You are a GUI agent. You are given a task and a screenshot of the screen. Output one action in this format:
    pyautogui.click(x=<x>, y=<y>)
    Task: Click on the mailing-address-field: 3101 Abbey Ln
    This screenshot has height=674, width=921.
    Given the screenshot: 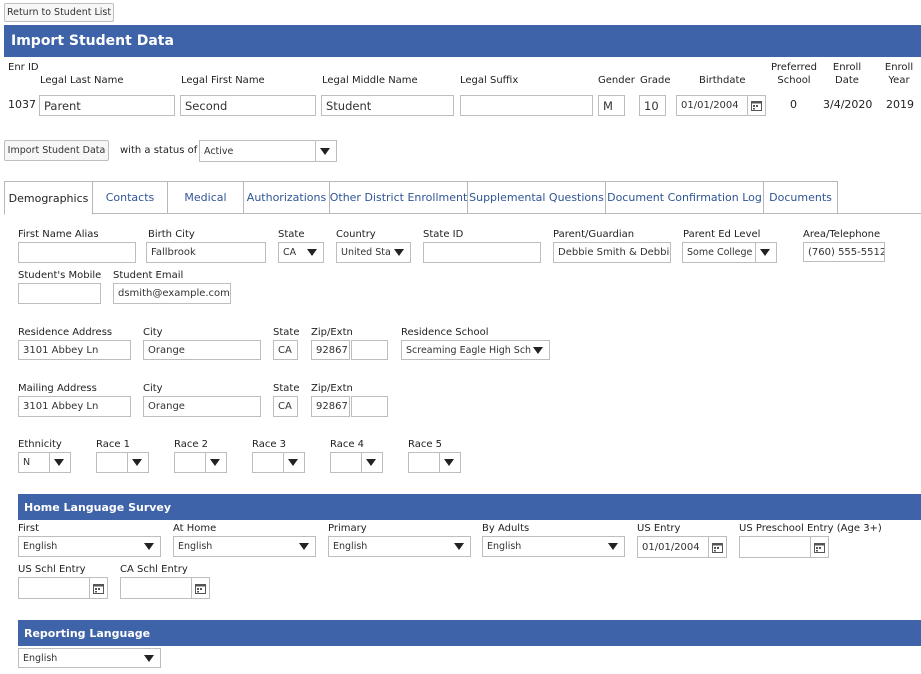 What is the action you would take?
    pyautogui.click(x=74, y=406)
    